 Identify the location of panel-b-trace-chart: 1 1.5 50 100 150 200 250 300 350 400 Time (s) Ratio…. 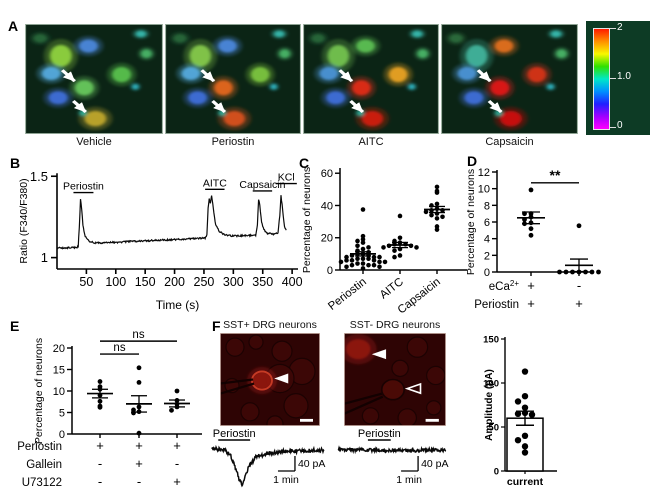
(164, 238).